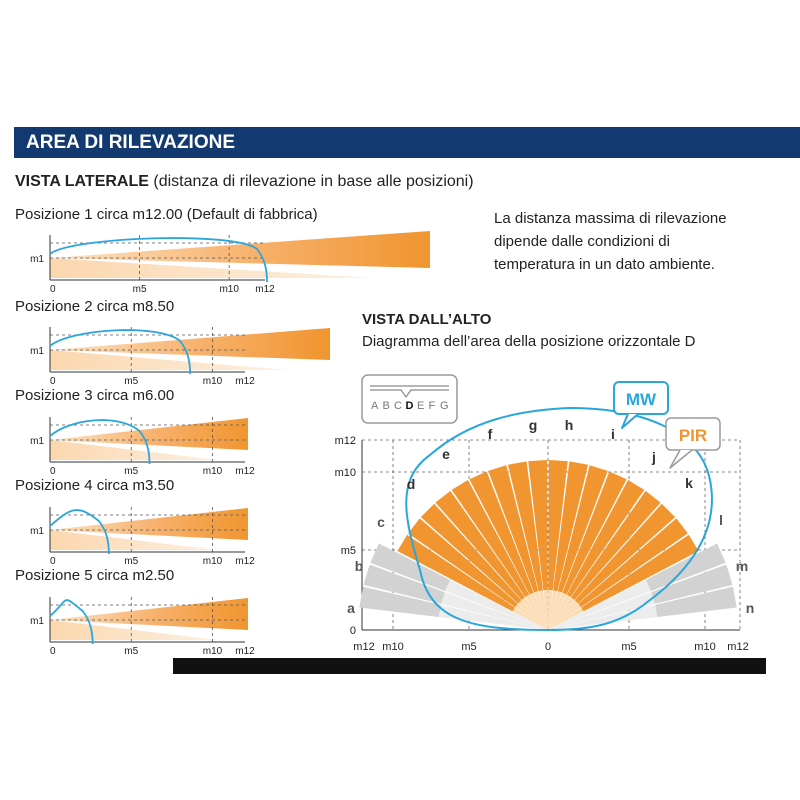  What do you see at coordinates (420, 406) in the screenshot?
I see `selector-letter: E` at bounding box center [420, 406].